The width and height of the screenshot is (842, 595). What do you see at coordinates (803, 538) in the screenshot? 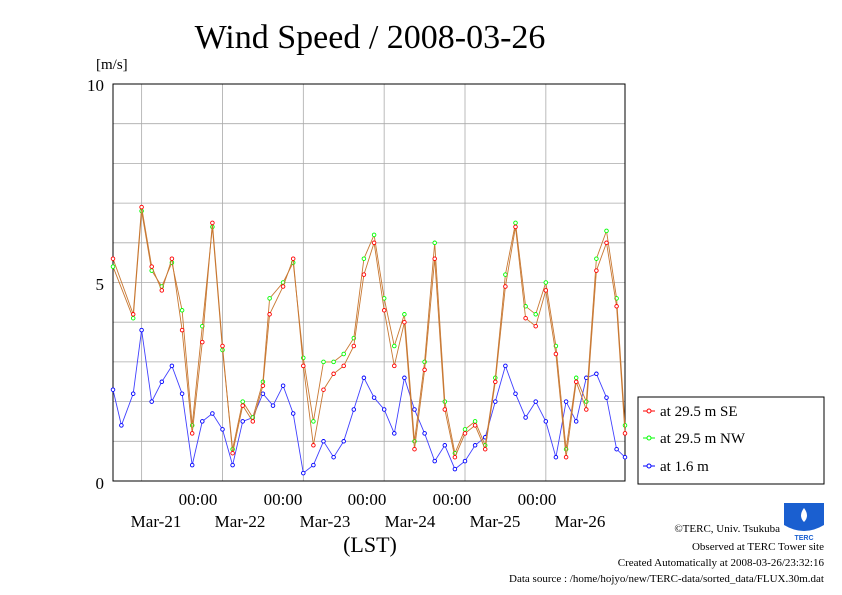
I see `logo-text: TERC` at bounding box center [803, 538].